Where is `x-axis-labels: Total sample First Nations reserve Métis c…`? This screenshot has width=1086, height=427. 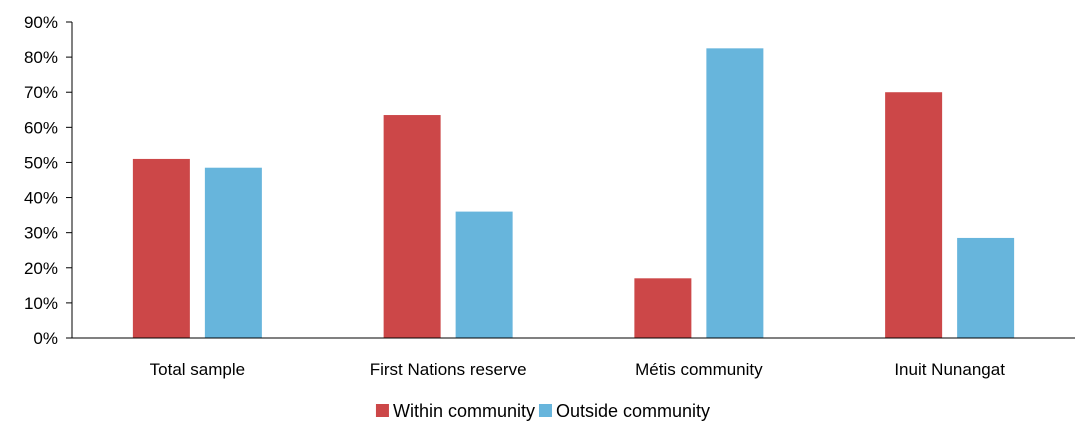 x-axis-labels: Total sample First Nations reserve Métis c… is located at coordinates (578, 369).